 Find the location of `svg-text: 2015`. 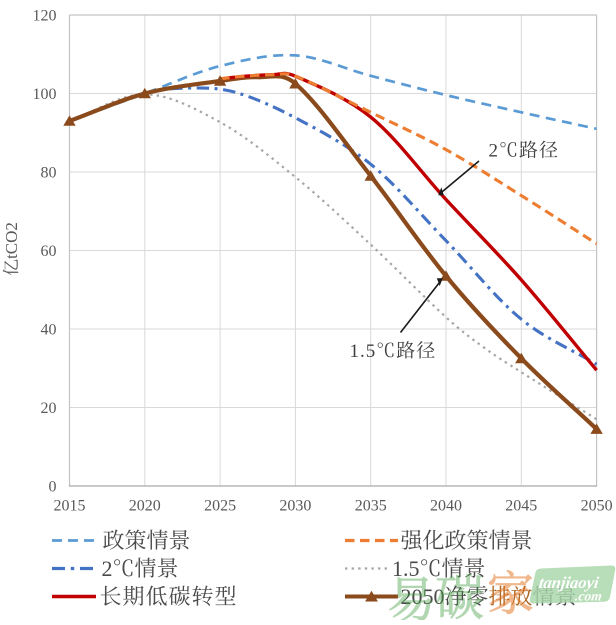

svg-text: 2015 is located at coordinates (70, 506).